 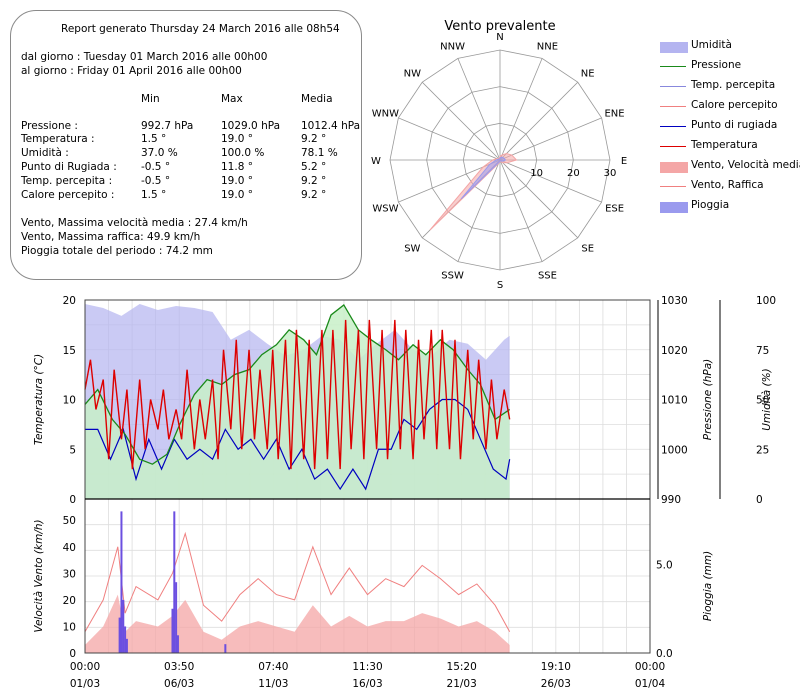 I want to click on wind-rose-direction-label: SSW, so click(x=452, y=276).